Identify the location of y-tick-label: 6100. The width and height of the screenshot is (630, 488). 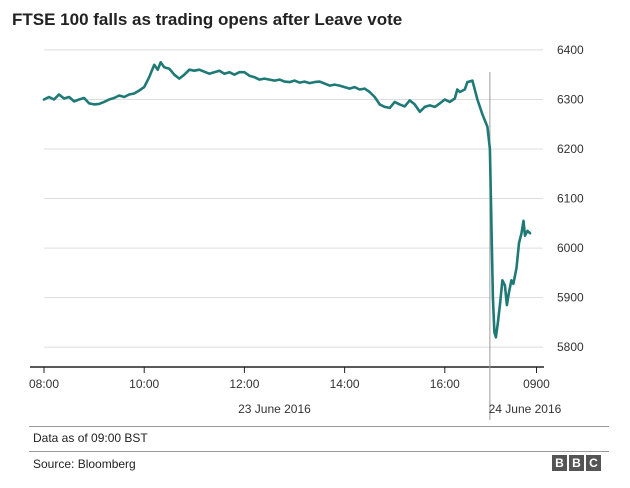
(570, 199).